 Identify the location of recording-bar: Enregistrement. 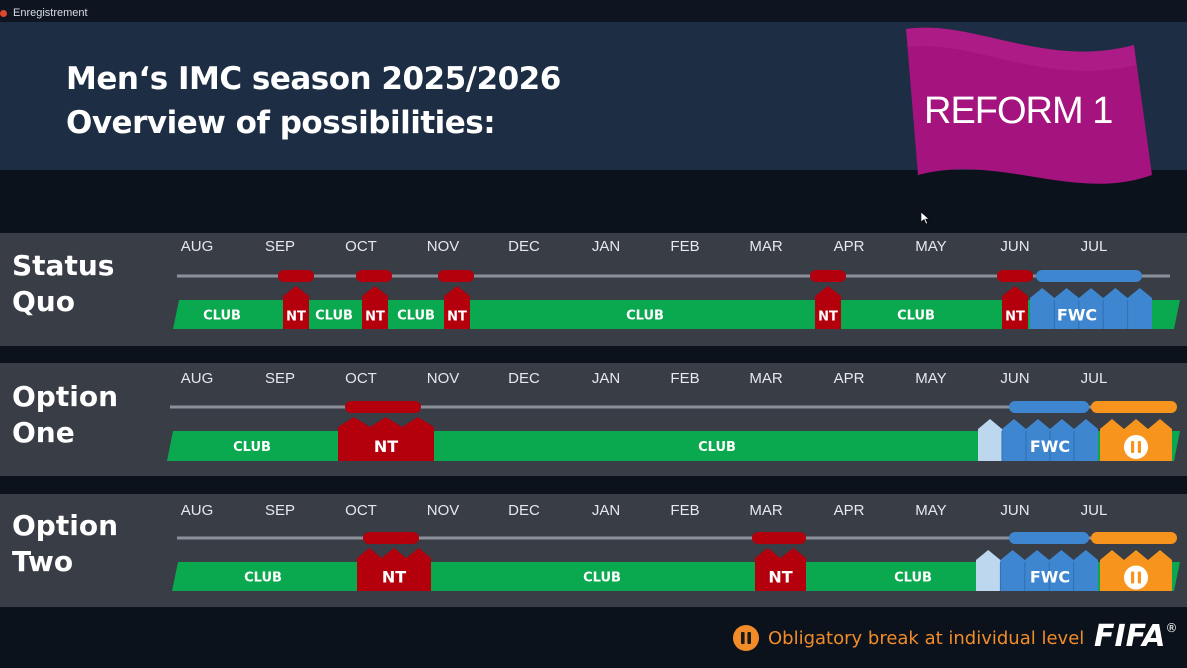
(593, 13).